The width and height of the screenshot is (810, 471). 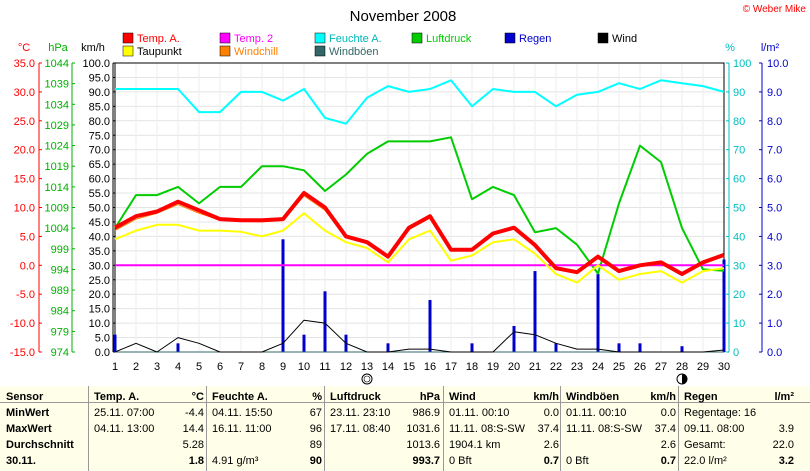 I want to click on tick-celsius-7: 0.0, so click(x=27, y=266).